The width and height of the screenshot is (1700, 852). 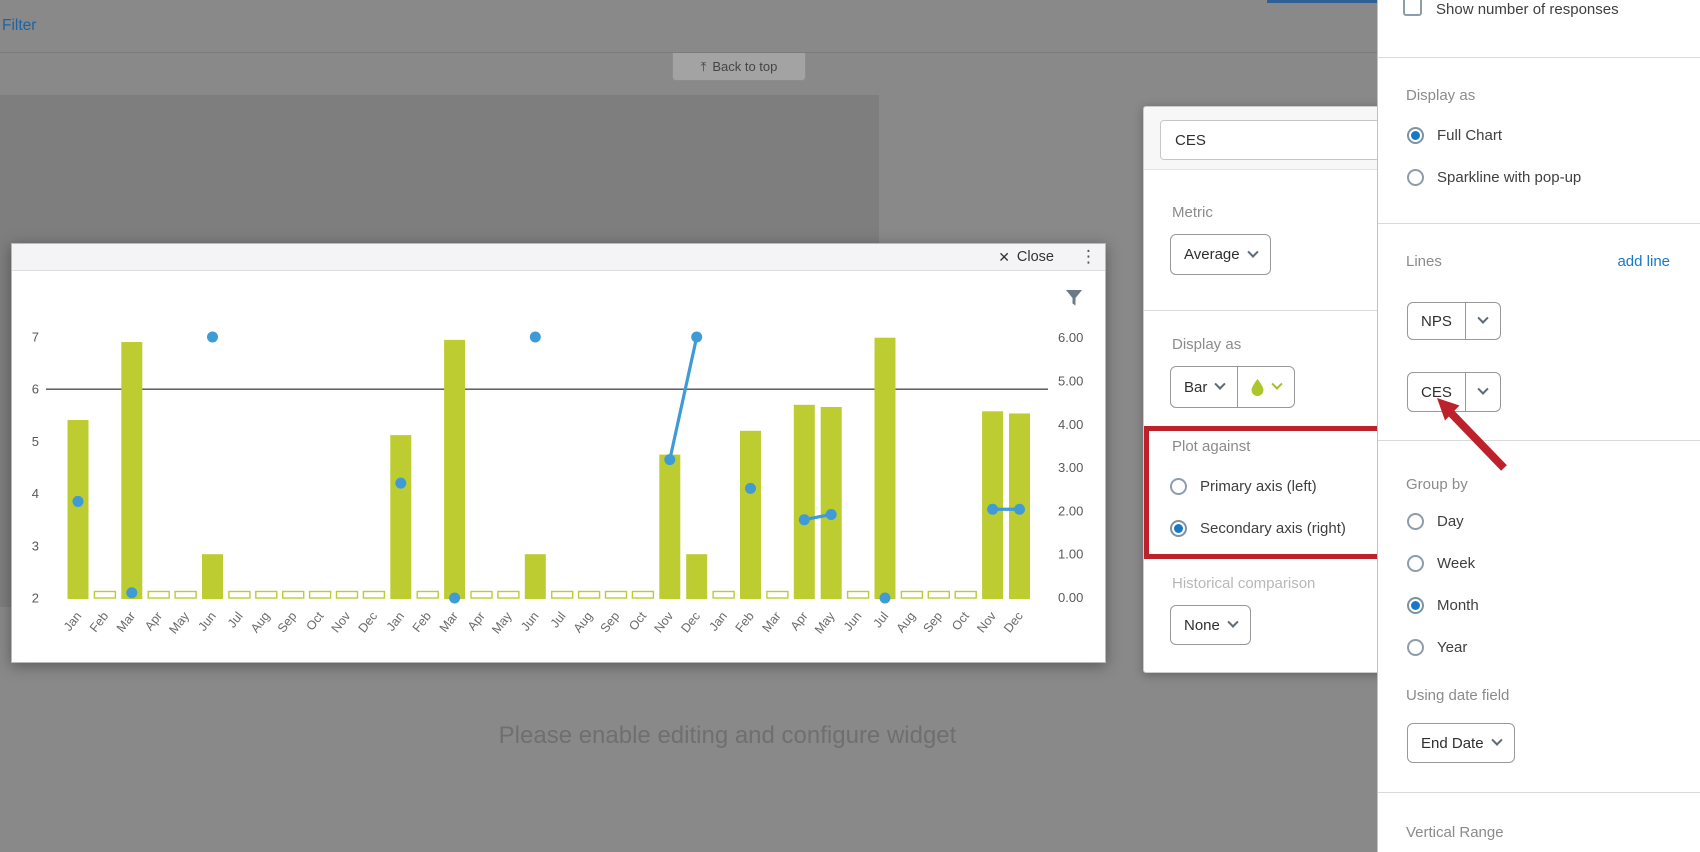 I want to click on filter-link: Filter, so click(x=19, y=25).